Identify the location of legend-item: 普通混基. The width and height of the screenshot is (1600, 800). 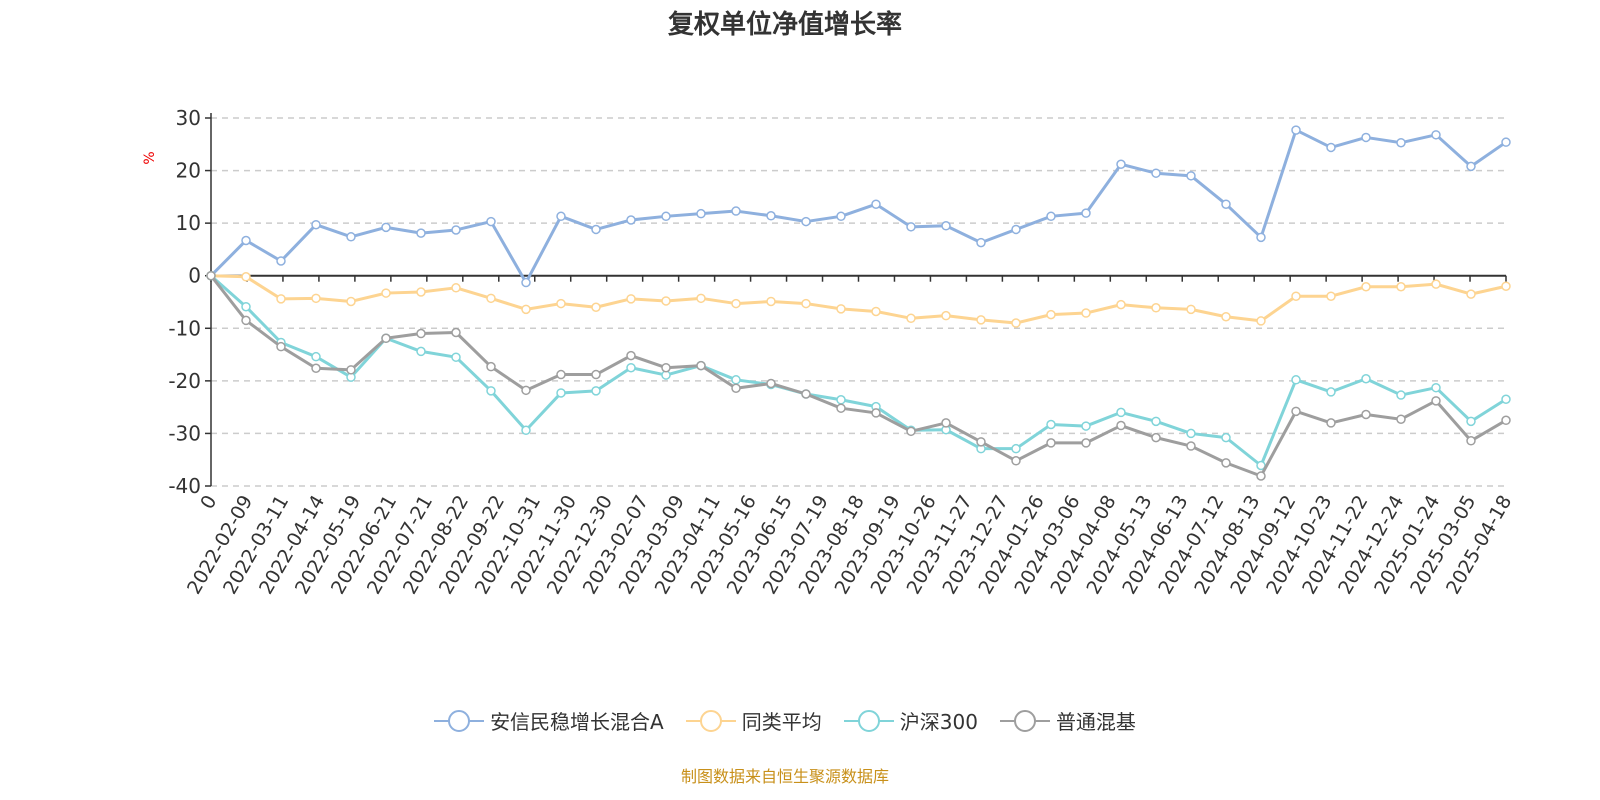
(1067, 720).